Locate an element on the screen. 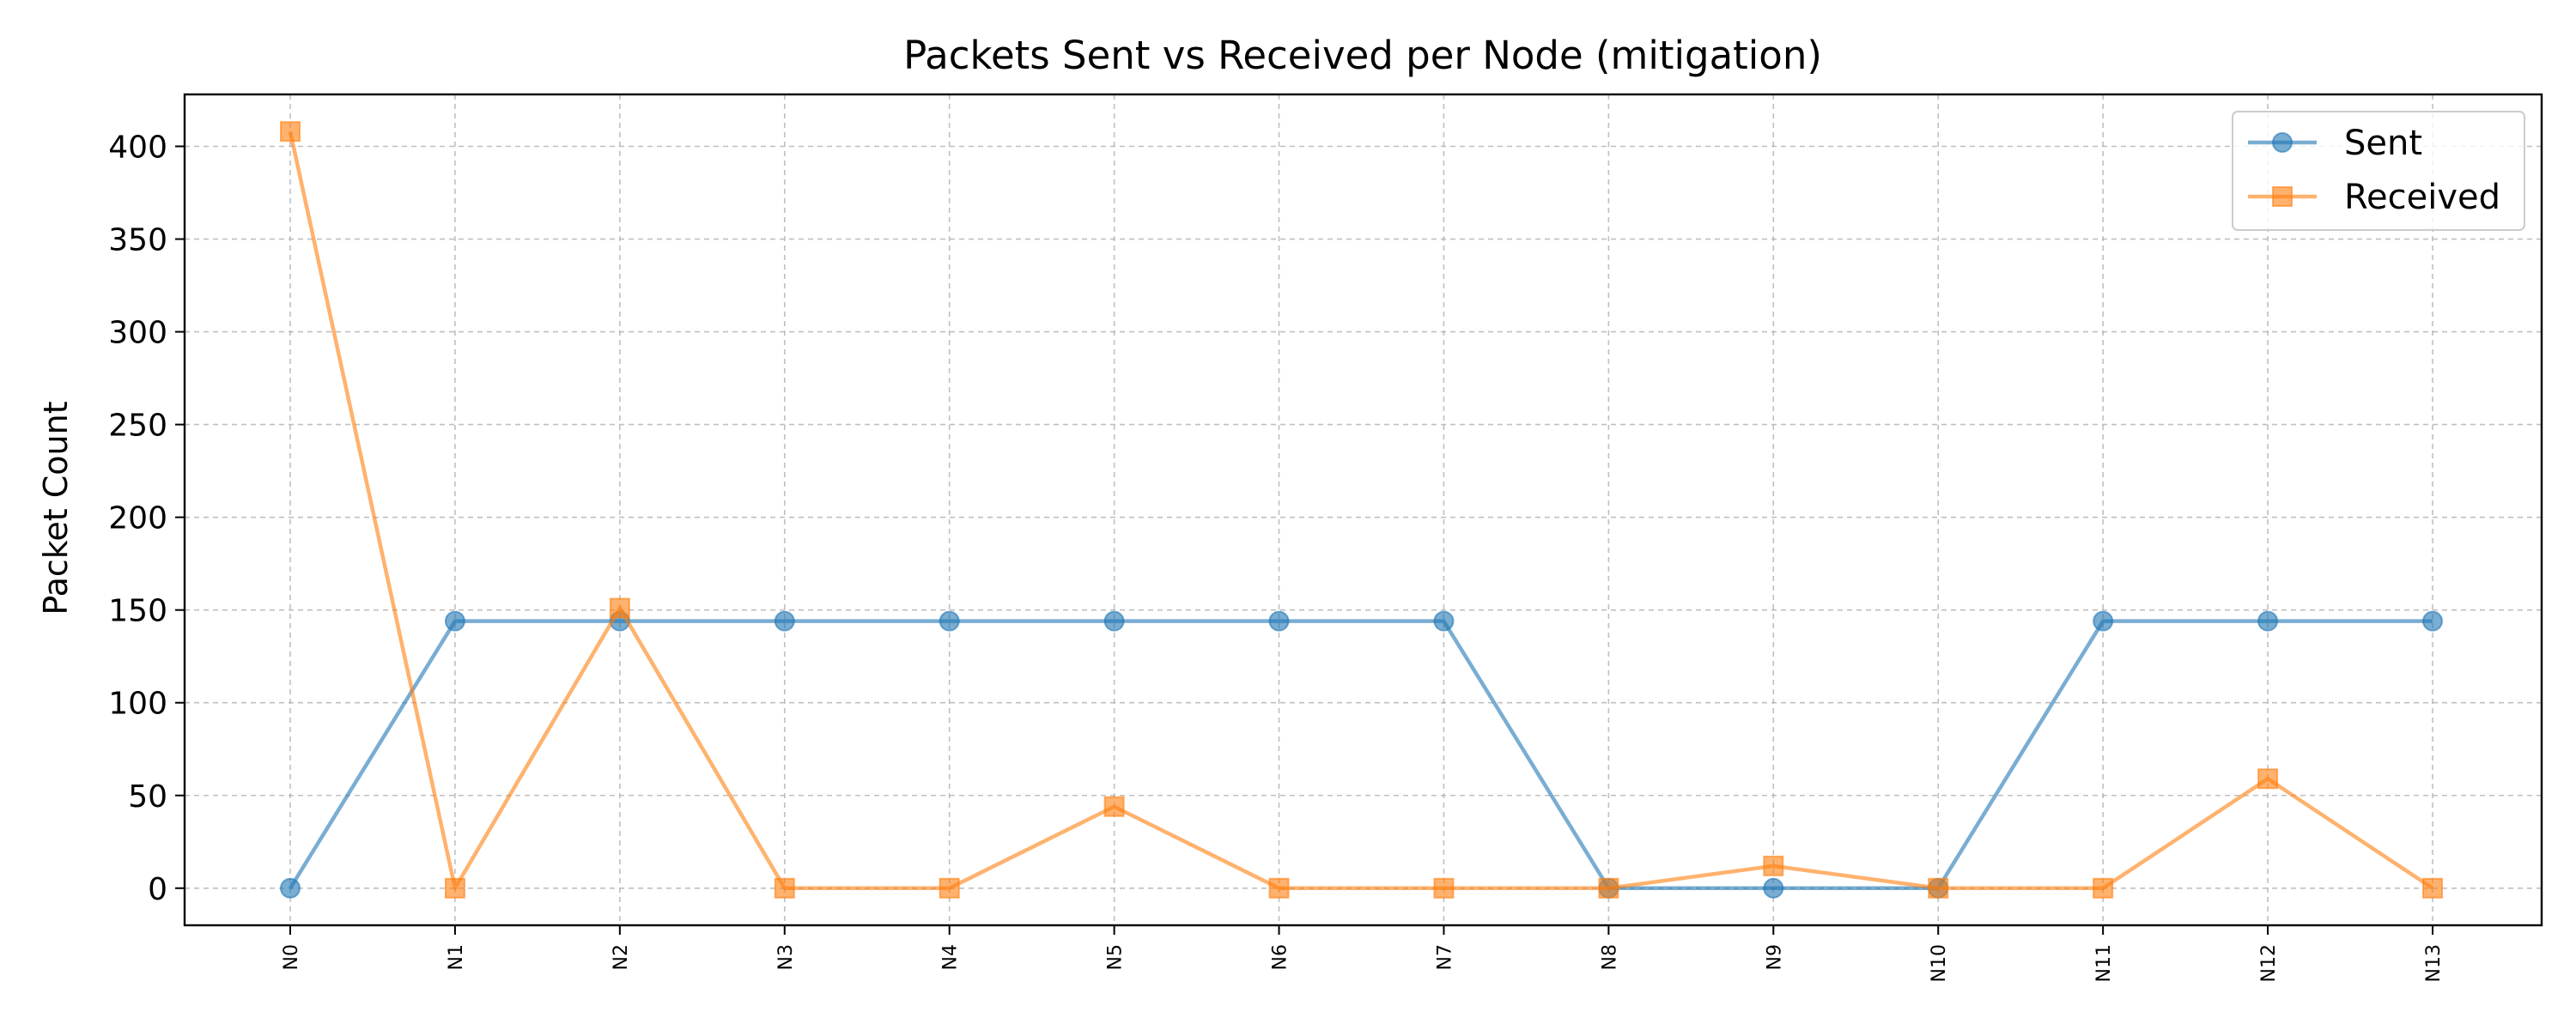 The height and width of the screenshot is (1030, 2576). y-tick-label: 400 is located at coordinates (137, 148).